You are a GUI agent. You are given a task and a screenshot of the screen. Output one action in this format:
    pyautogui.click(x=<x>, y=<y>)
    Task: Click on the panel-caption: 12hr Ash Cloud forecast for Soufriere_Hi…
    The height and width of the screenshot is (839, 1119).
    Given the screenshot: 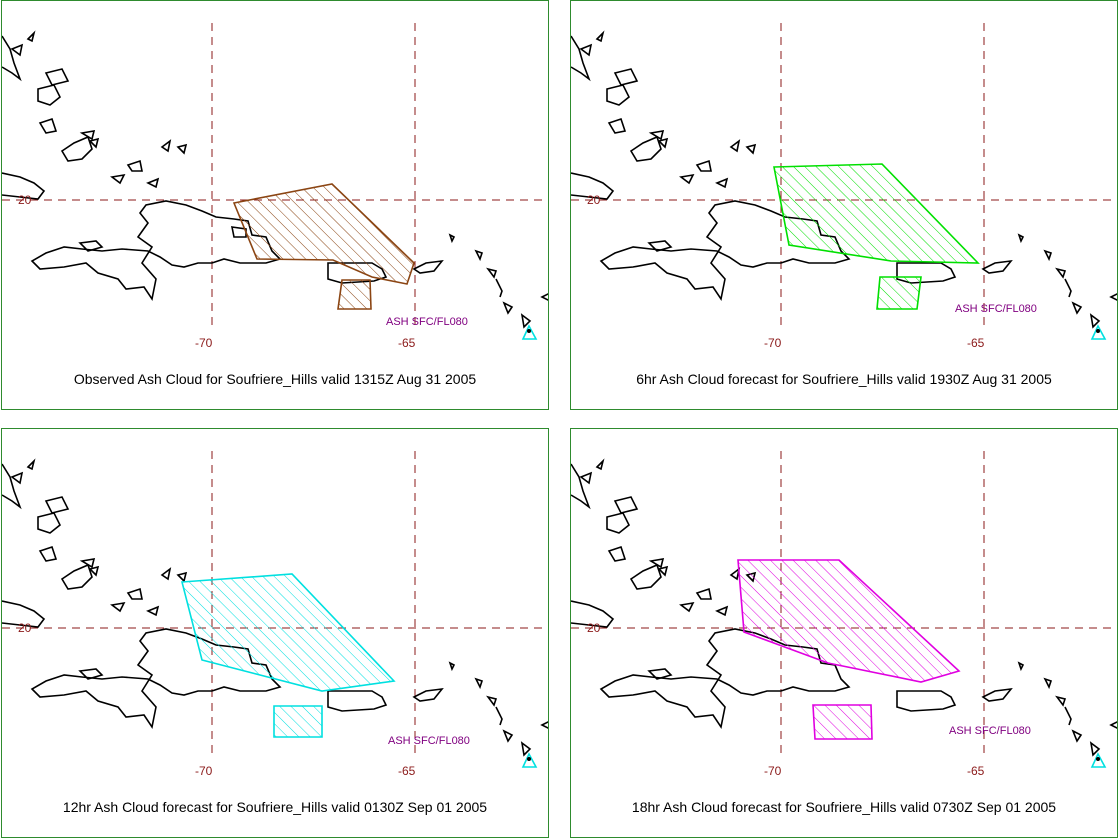 What is the action you would take?
    pyautogui.click(x=275, y=807)
    